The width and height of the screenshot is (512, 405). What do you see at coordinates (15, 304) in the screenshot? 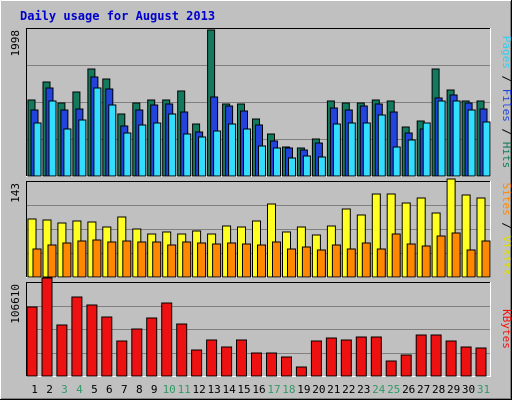
I see `panel-kbytes-max-label: 106610` at bounding box center [15, 304].